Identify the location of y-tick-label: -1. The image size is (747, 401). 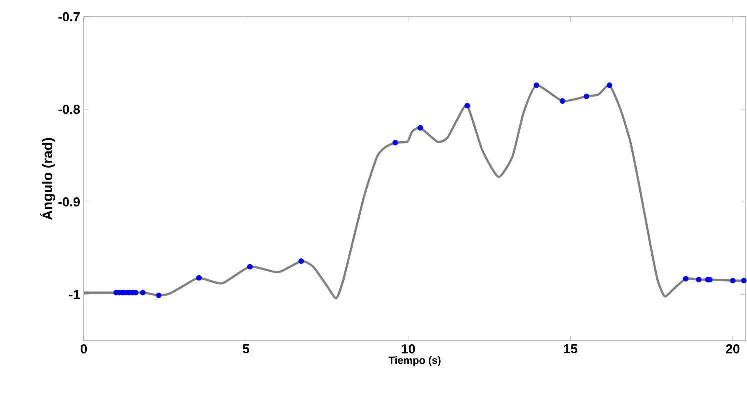
(74, 295).